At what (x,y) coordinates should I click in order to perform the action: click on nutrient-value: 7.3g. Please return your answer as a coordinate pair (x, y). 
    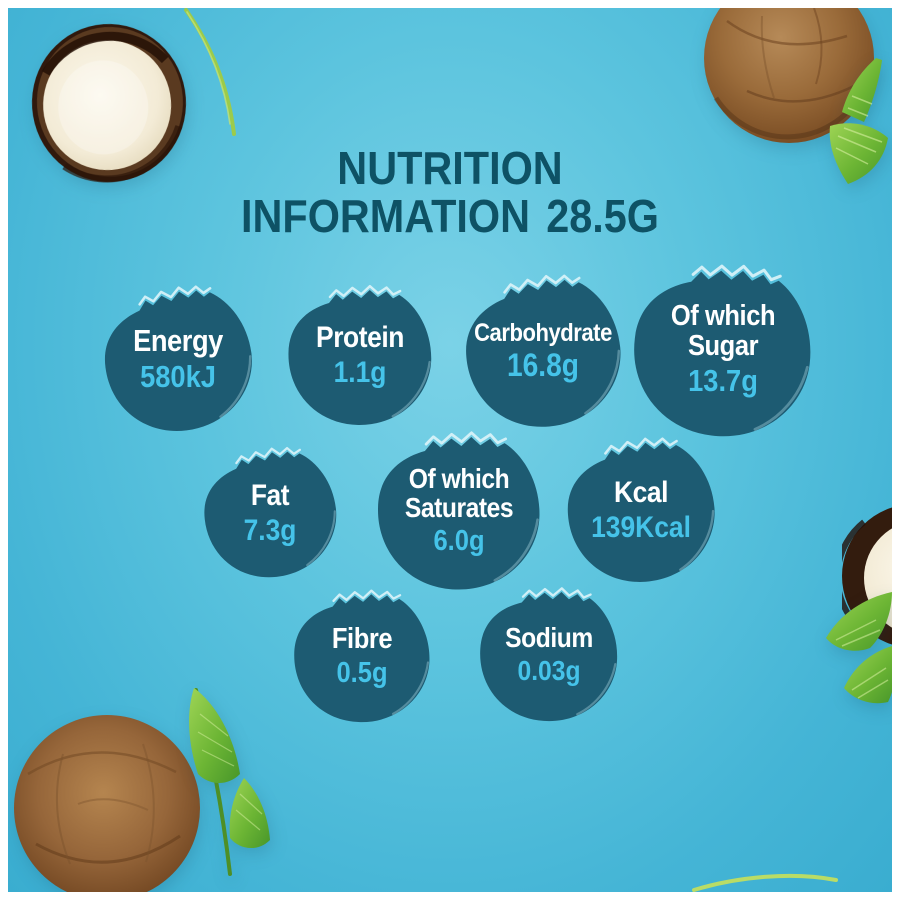
    Looking at the image, I should click on (270, 530).